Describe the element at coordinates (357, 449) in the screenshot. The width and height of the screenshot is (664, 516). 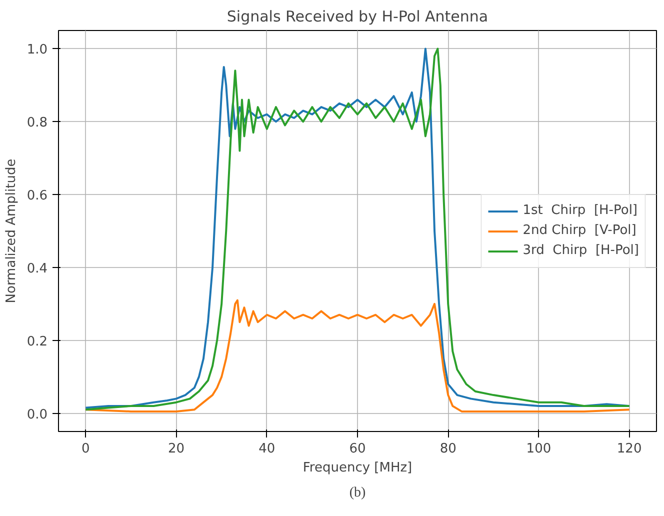
I see `x-tick-label: 60` at that location.